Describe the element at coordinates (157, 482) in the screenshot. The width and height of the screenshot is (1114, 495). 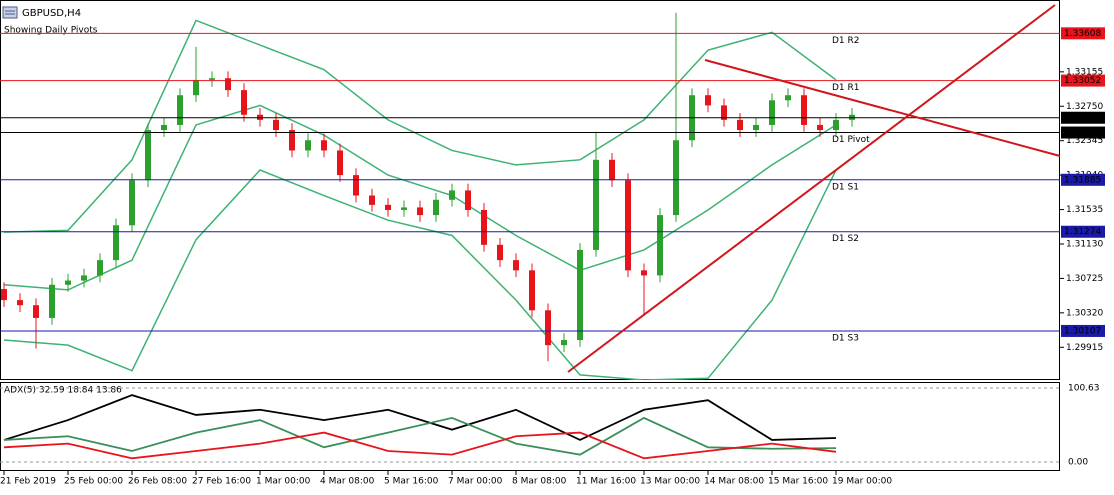
I see `x-tick-label: 26 Feb 08:00` at that location.